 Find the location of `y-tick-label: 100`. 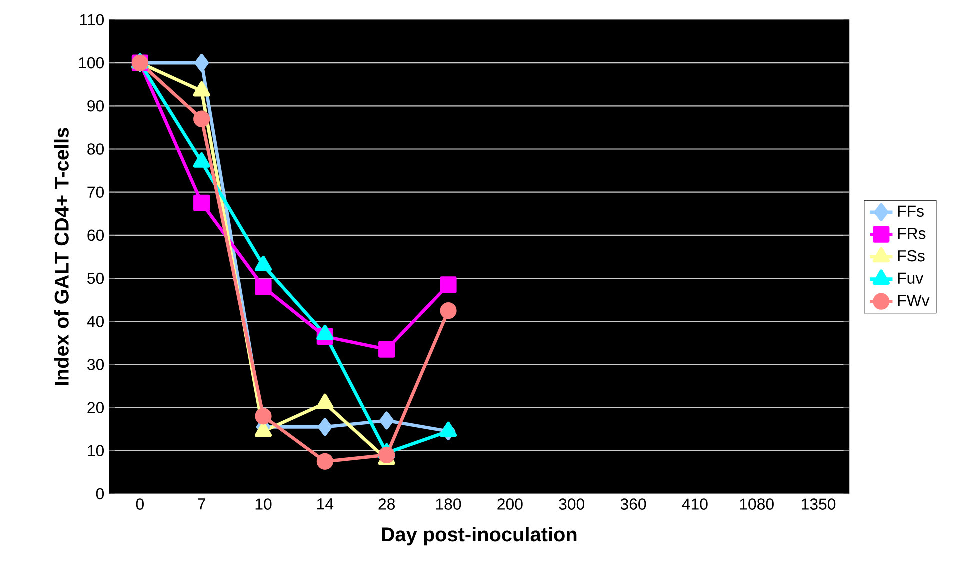

y-tick-label: 100 is located at coordinates (91, 63).